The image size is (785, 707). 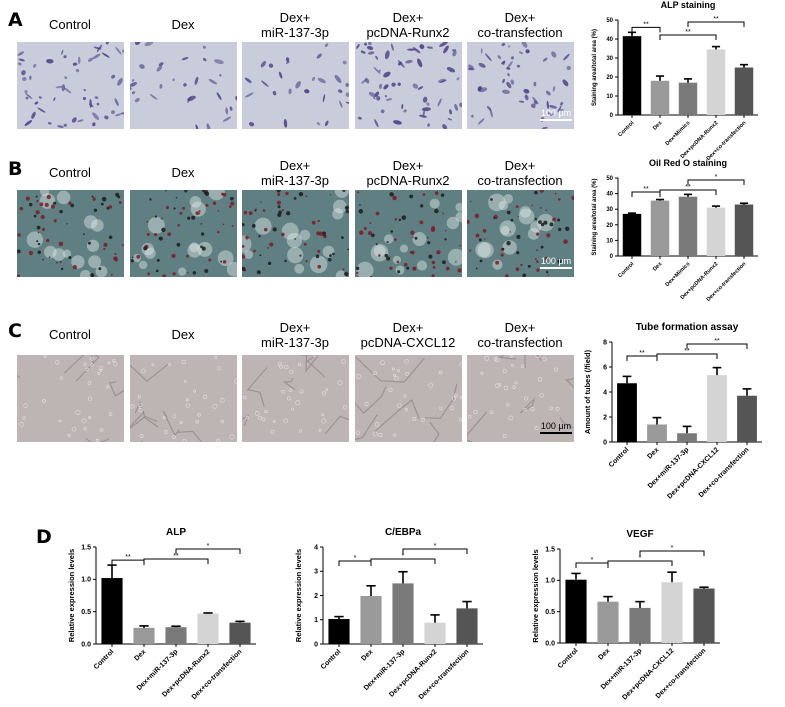 I want to click on micrograph-label: Dex+ pcDNA-Runx2, so click(x=408, y=173).